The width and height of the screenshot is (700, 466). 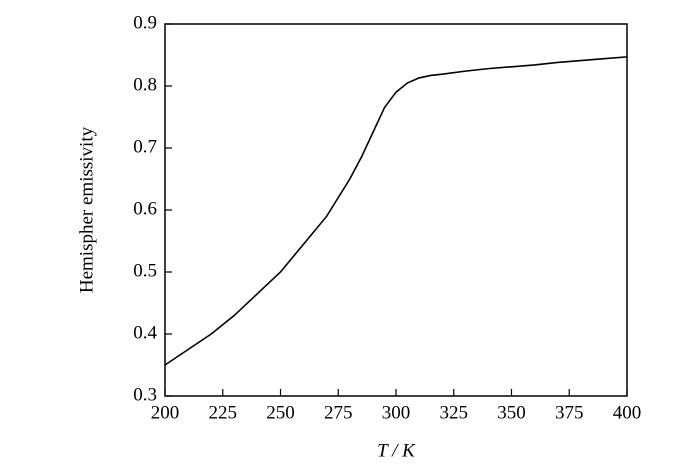 What do you see at coordinates (145, 22) in the screenshot?
I see `y-tick-label: 0.9` at bounding box center [145, 22].